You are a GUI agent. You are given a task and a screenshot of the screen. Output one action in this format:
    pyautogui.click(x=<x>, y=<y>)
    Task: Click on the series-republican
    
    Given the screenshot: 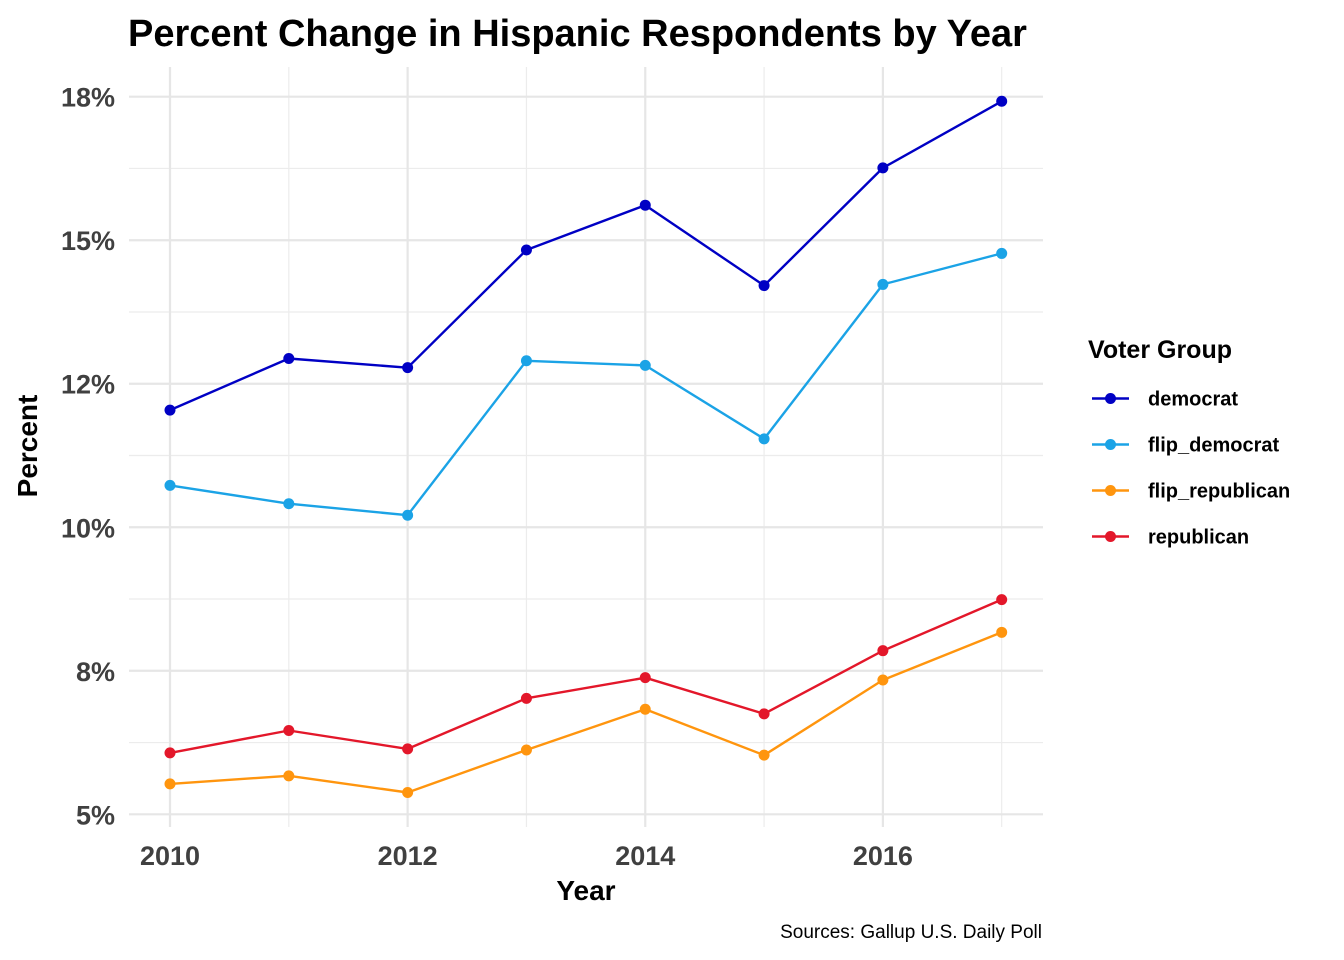 What is the action you would take?
    pyautogui.click(x=586, y=676)
    